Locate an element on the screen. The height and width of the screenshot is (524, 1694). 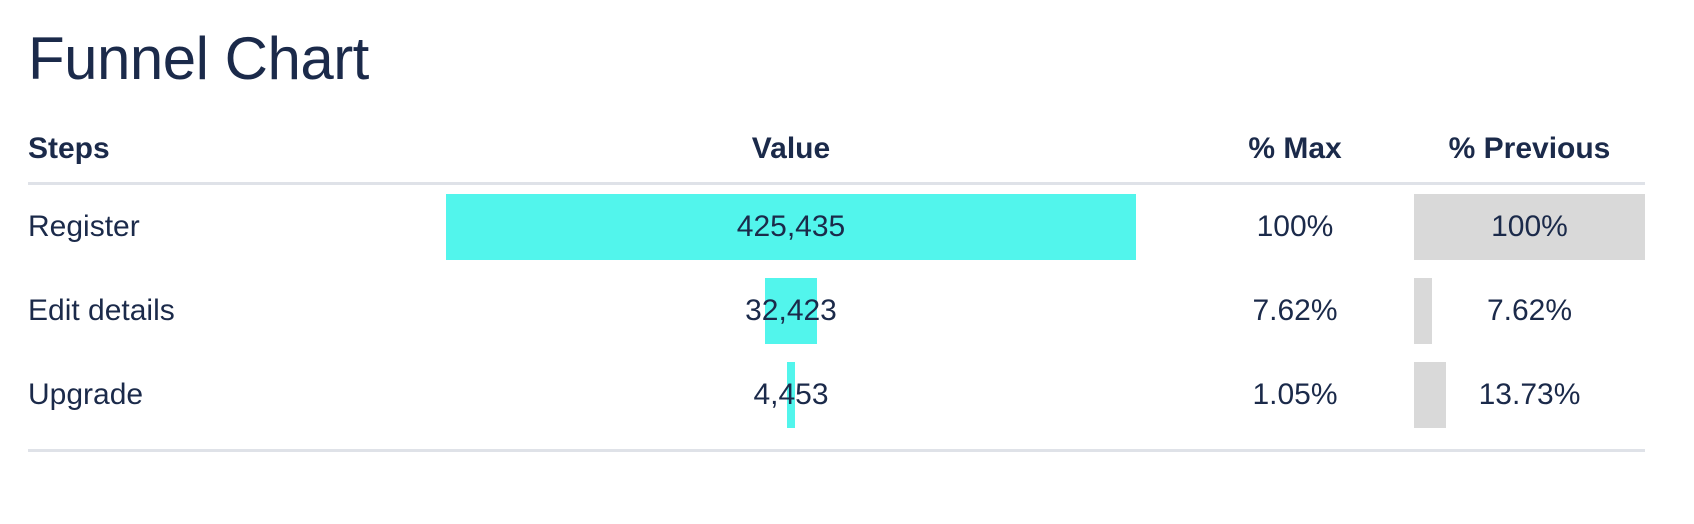
value-label: 425,435 is located at coordinates (791, 226).